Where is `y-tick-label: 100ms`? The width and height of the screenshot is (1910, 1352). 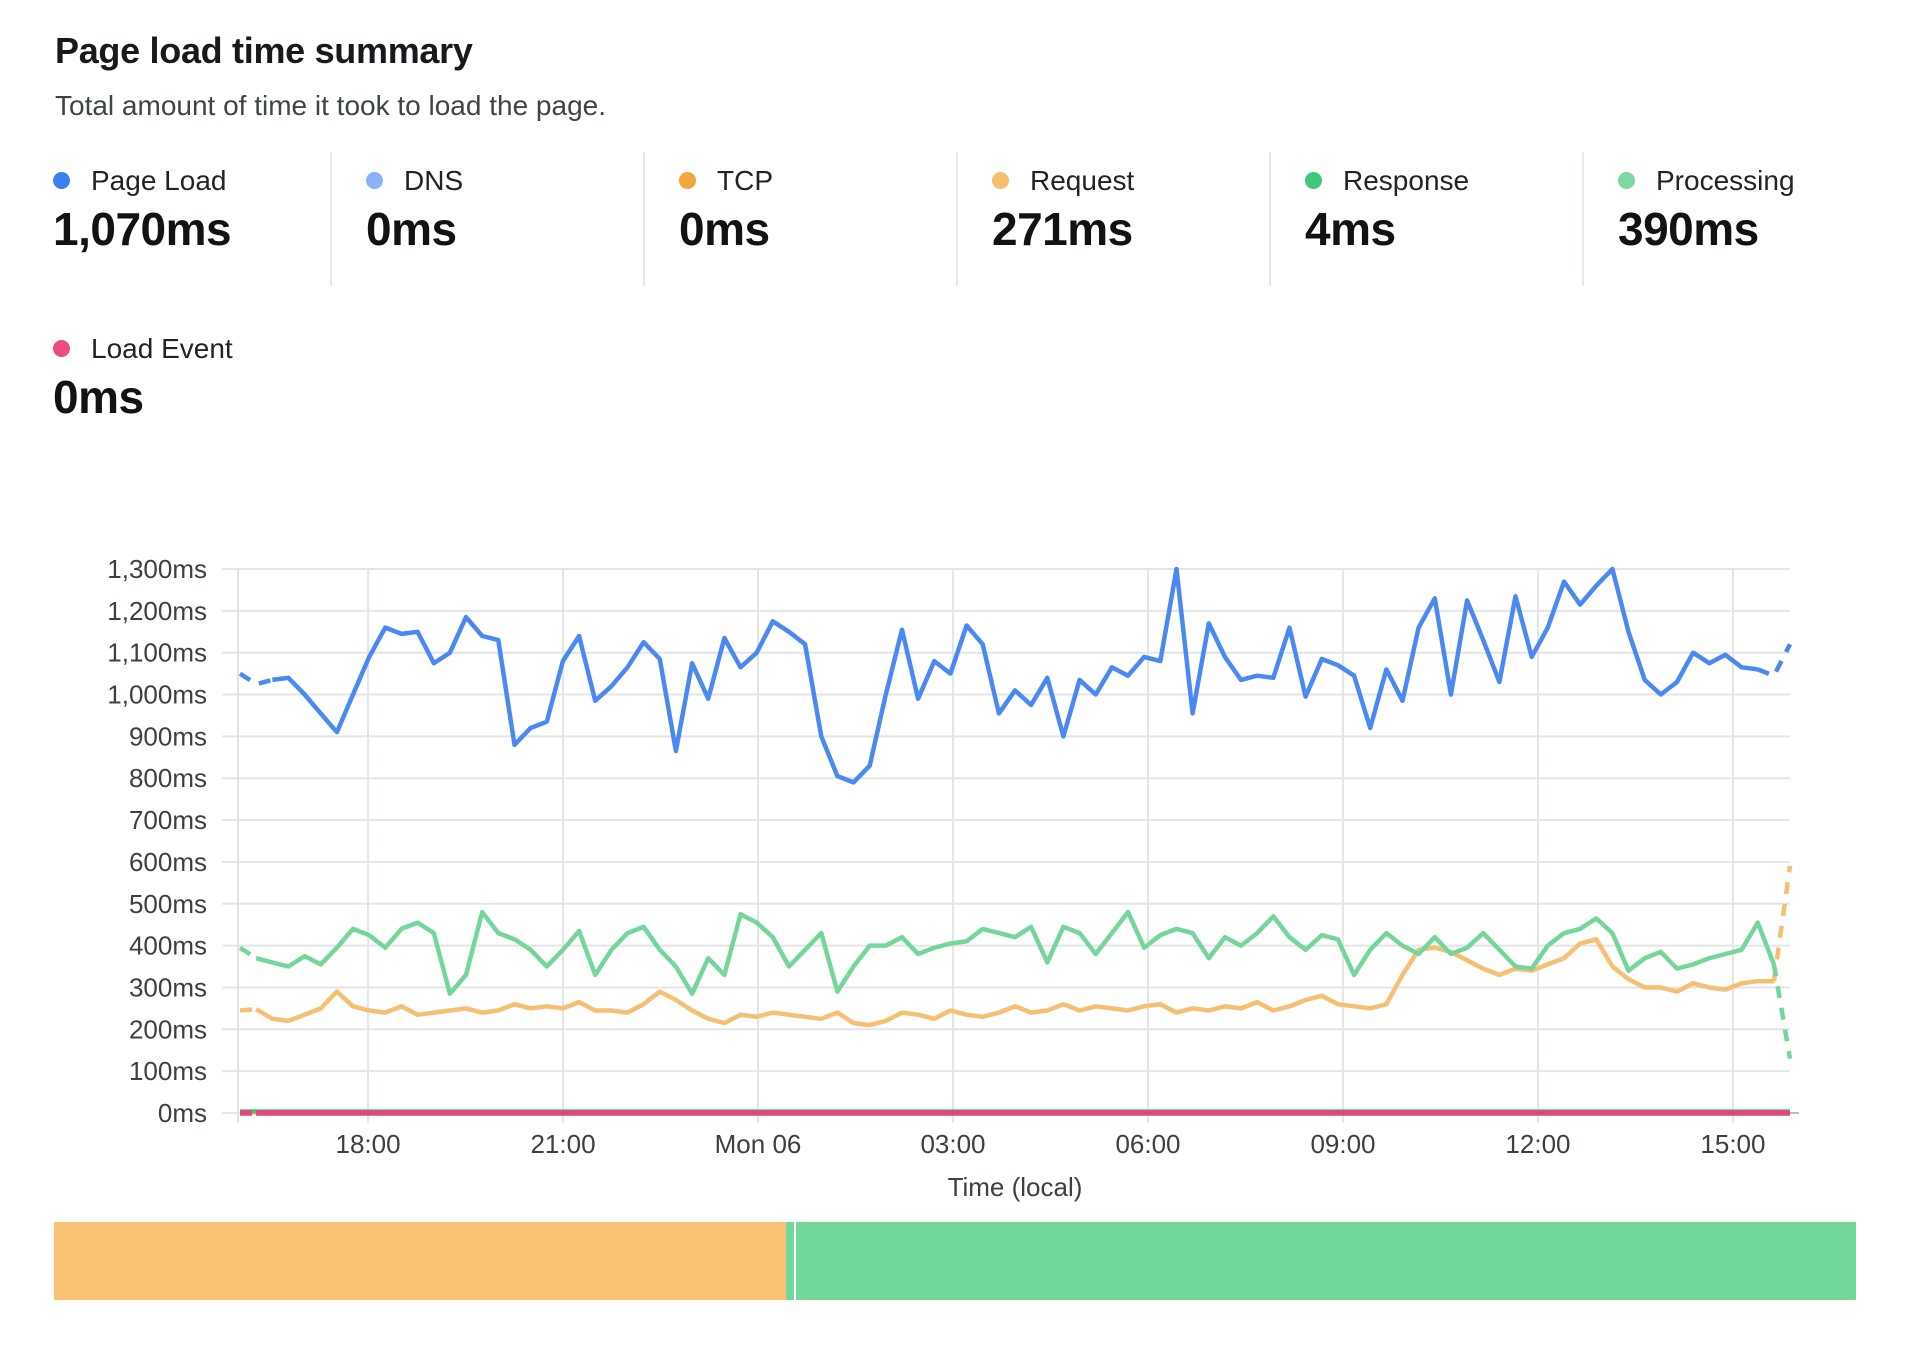 y-tick-label: 100ms is located at coordinates (168, 1071).